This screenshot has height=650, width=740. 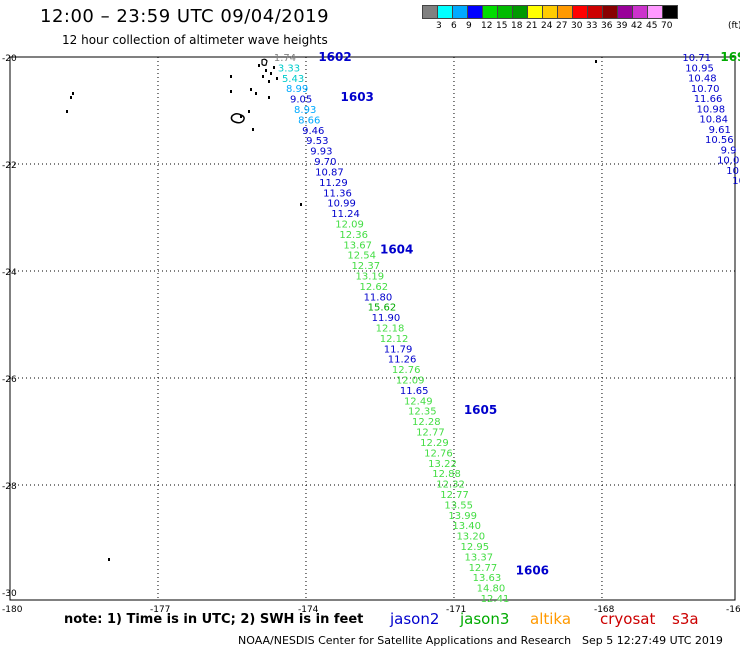 What do you see at coordinates (369, 276) in the screenshot?
I see `wave-height-reading: 13.19` at bounding box center [369, 276].